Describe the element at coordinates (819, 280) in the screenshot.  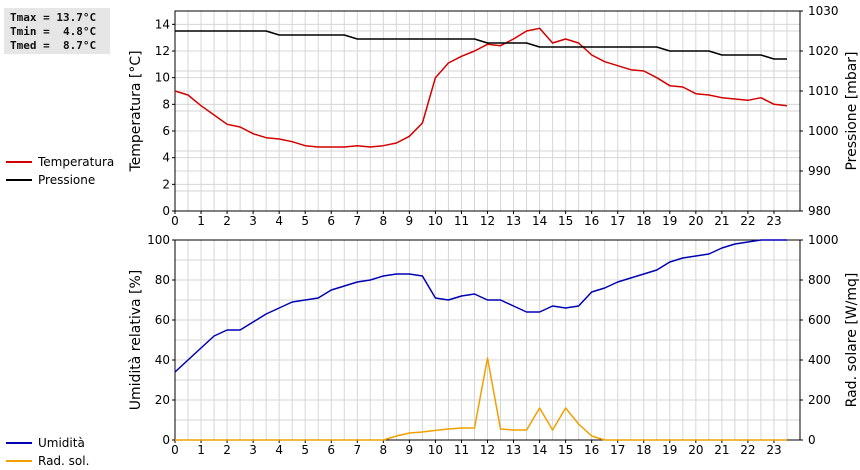
I see `y2-tick-label: 800` at that location.